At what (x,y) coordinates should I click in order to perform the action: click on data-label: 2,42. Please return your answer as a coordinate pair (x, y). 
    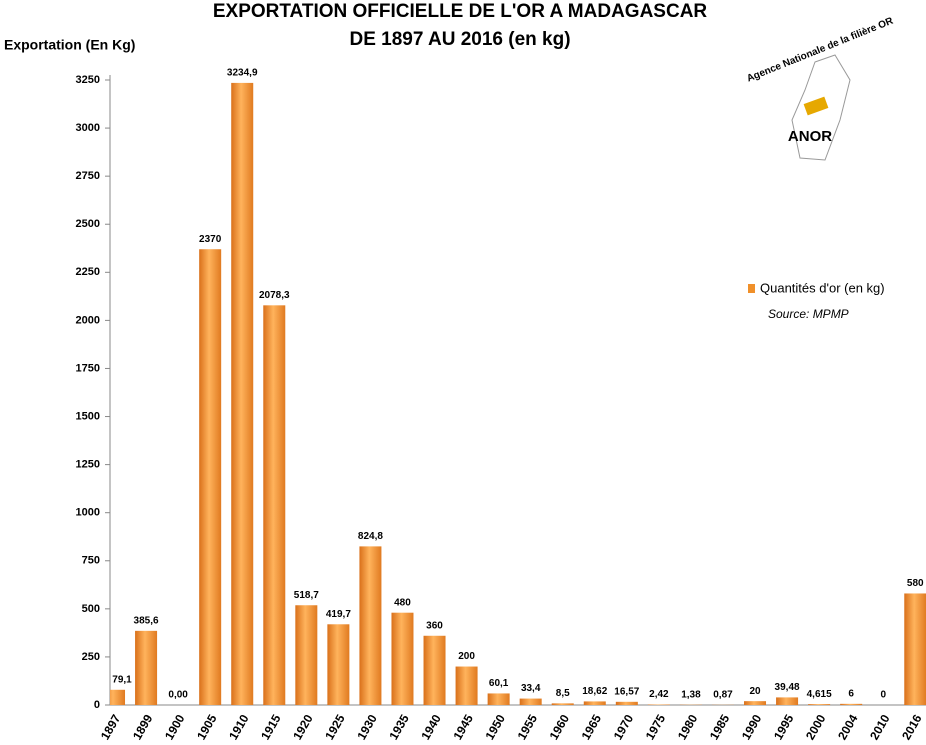
    Looking at the image, I should click on (659, 694).